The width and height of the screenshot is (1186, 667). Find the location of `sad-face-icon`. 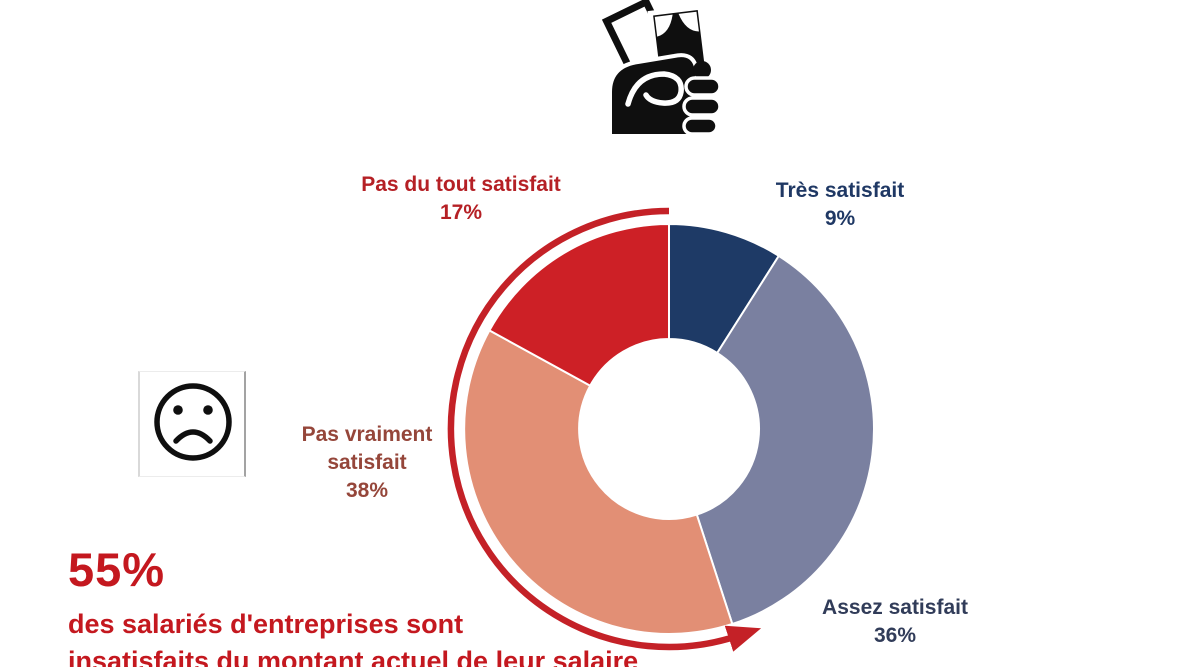

sad-face-icon is located at coordinates (193, 422).